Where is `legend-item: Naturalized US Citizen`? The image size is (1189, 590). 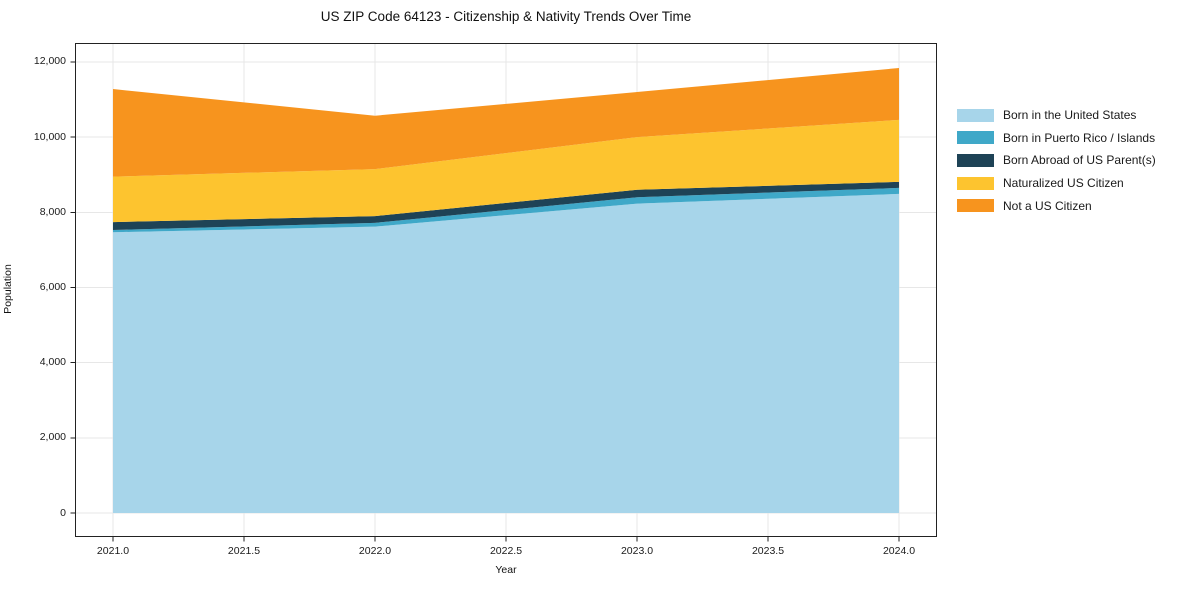 legend-item: Naturalized US Citizen is located at coordinates (1056, 183).